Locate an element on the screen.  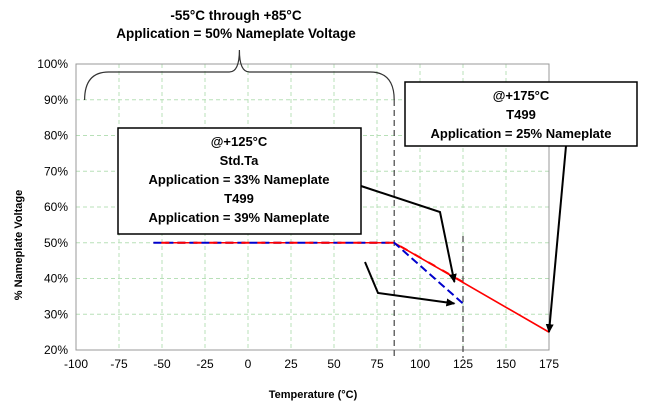
x-tick-label: -100 is located at coordinates (76, 364).